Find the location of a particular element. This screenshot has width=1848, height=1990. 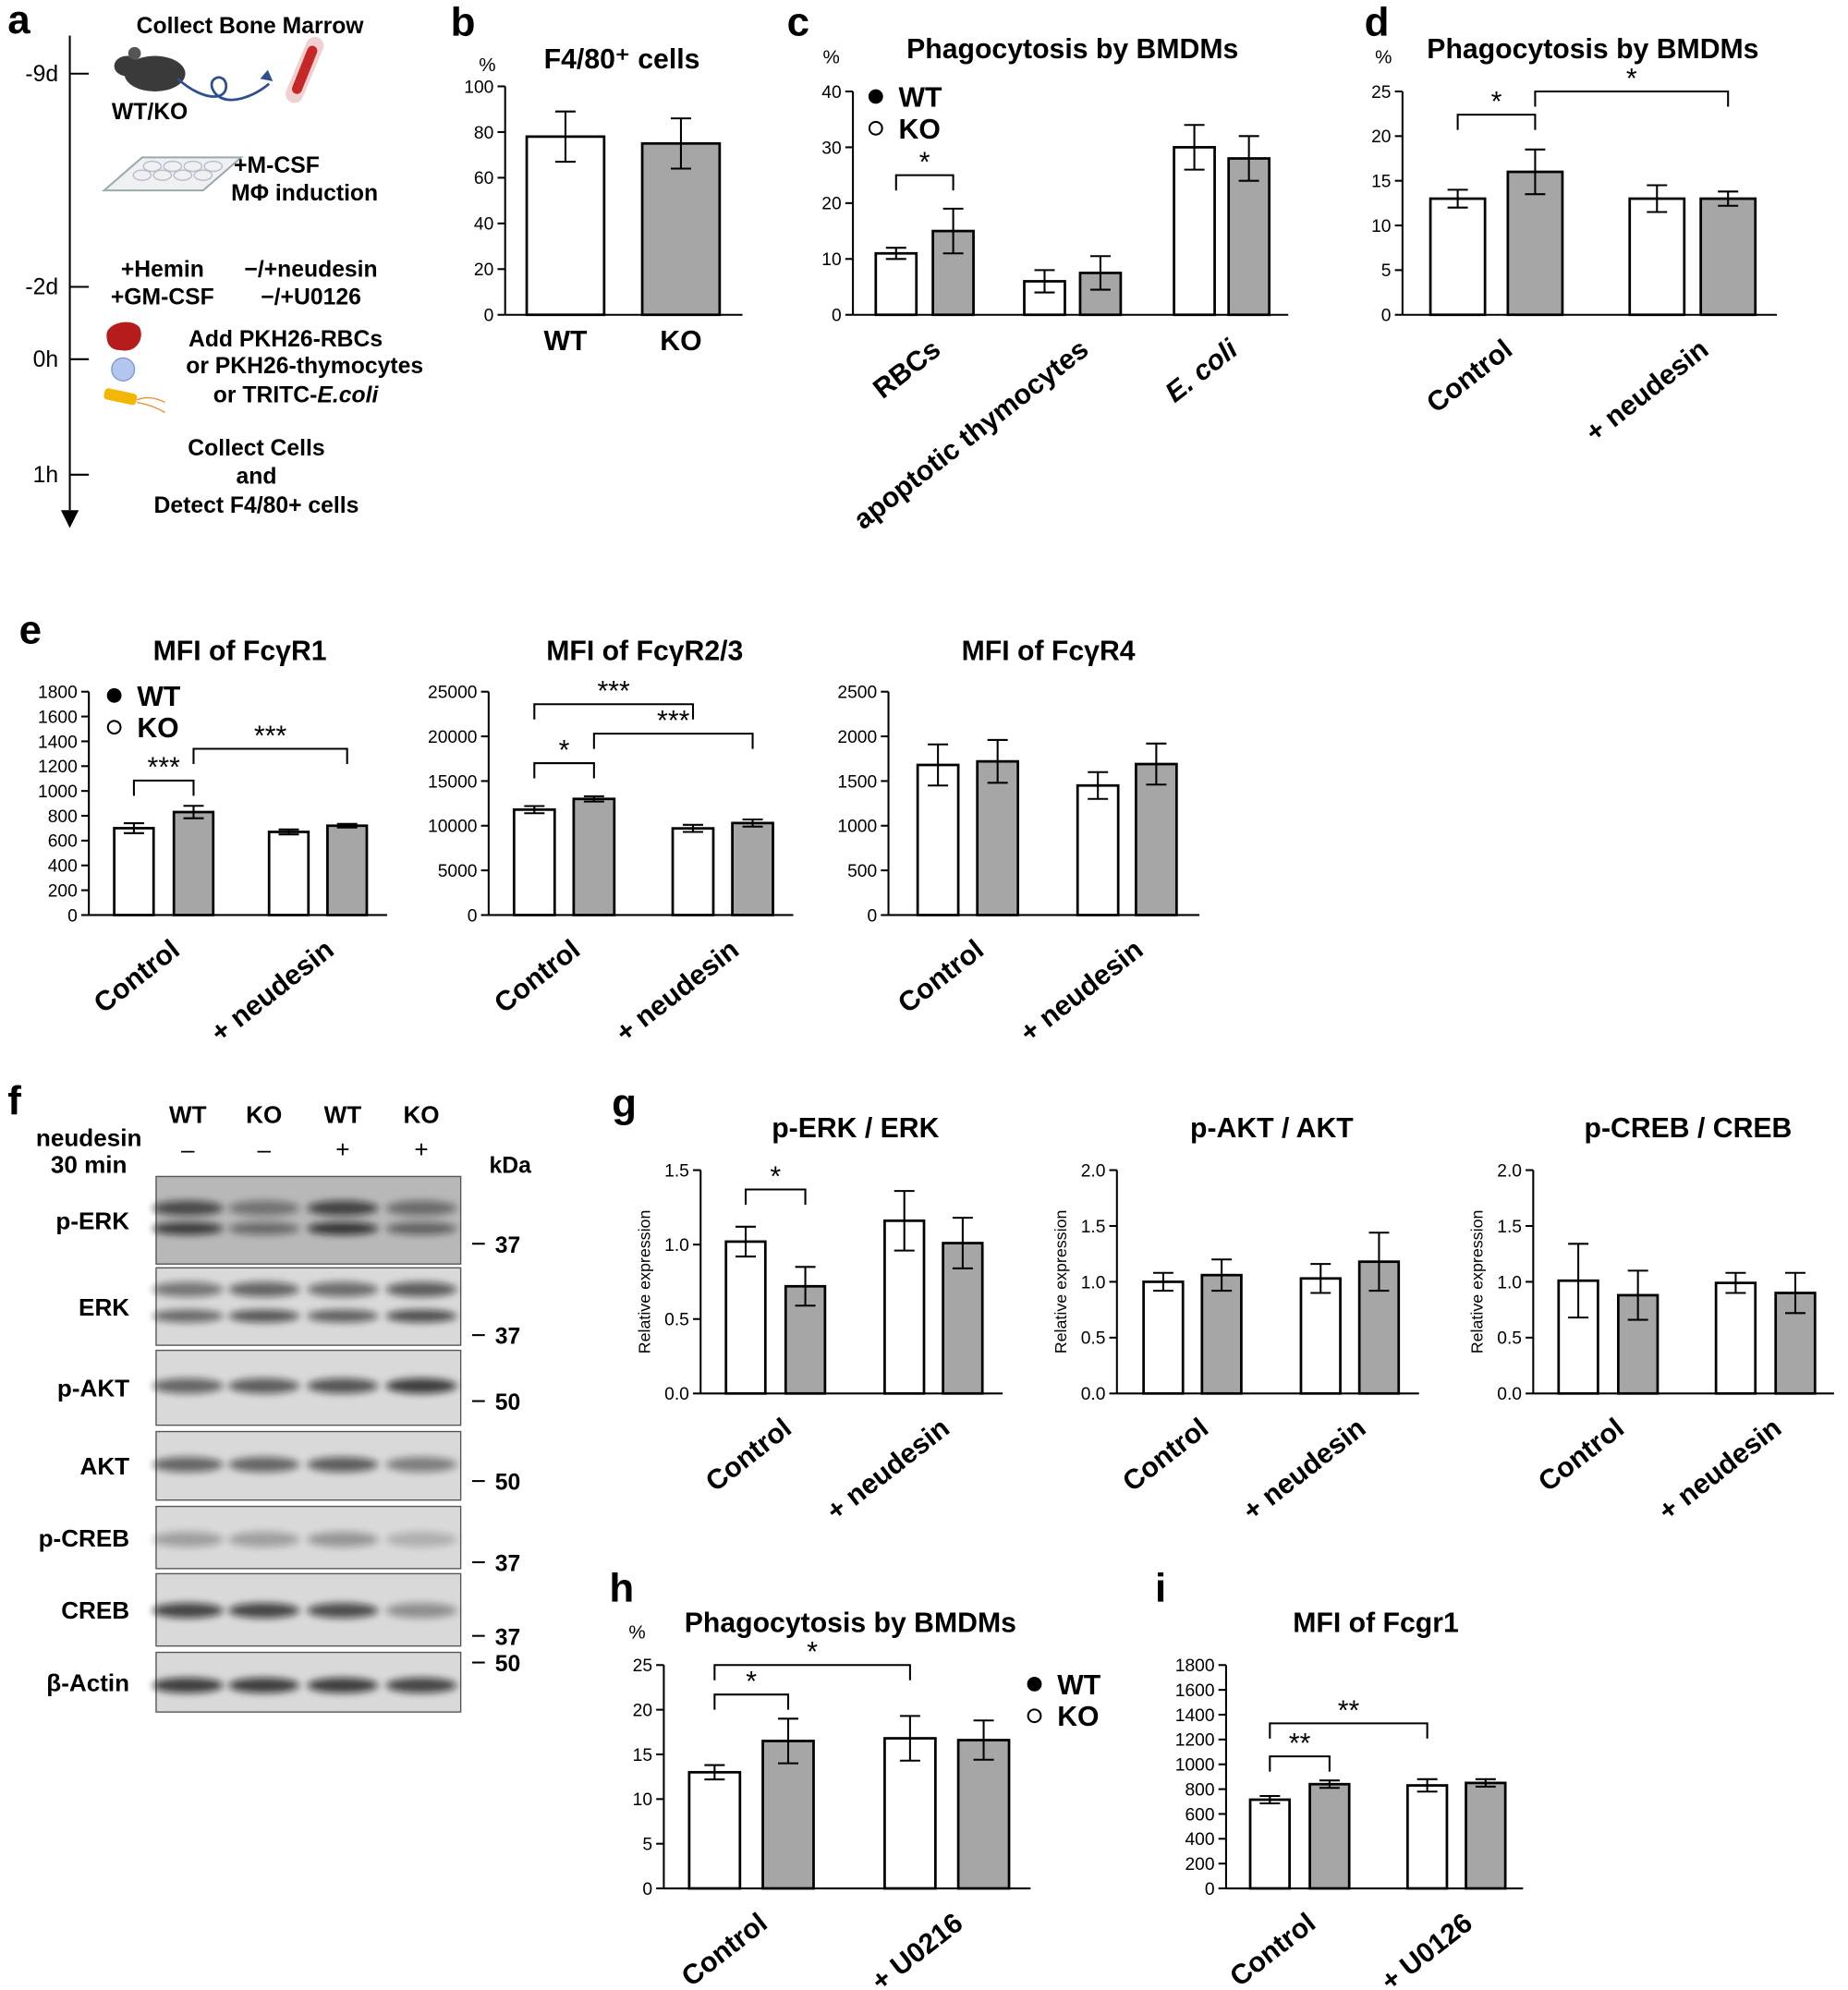

blot-panel is located at coordinates (308, 1220).